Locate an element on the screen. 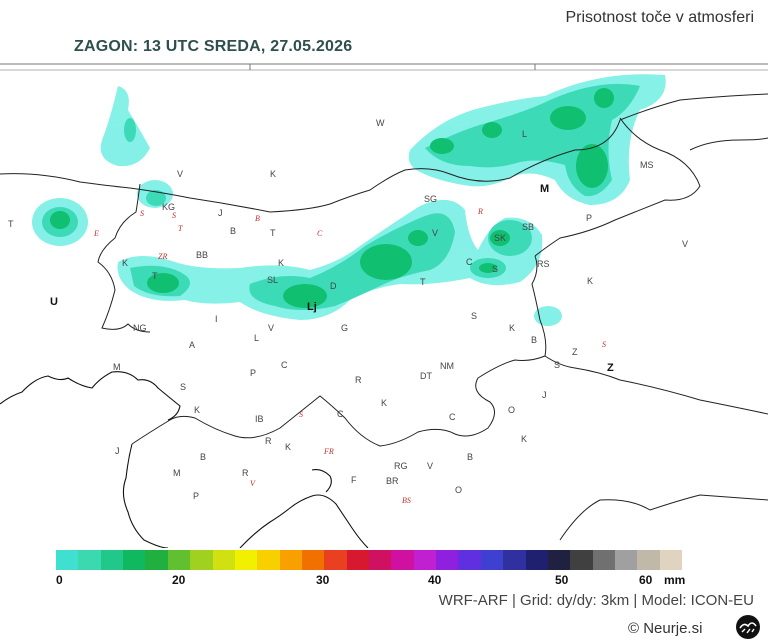 Image resolution: width=768 pixels, height=642 pixels. scale-tick: 40 is located at coordinates (435, 580).